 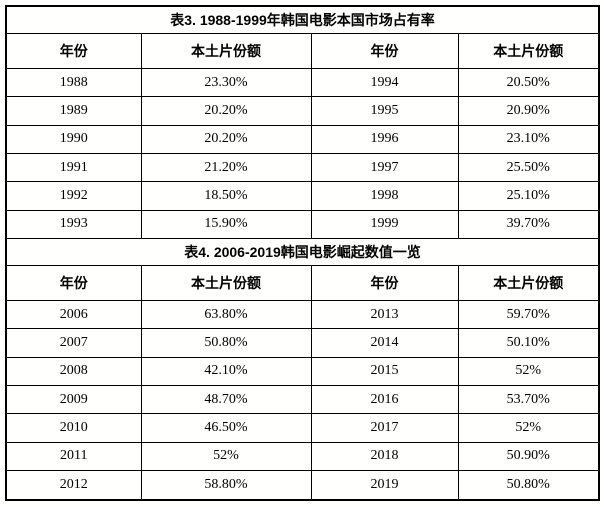 What do you see at coordinates (226, 196) in the screenshot?
I see `share-cell: 18.50%` at bounding box center [226, 196].